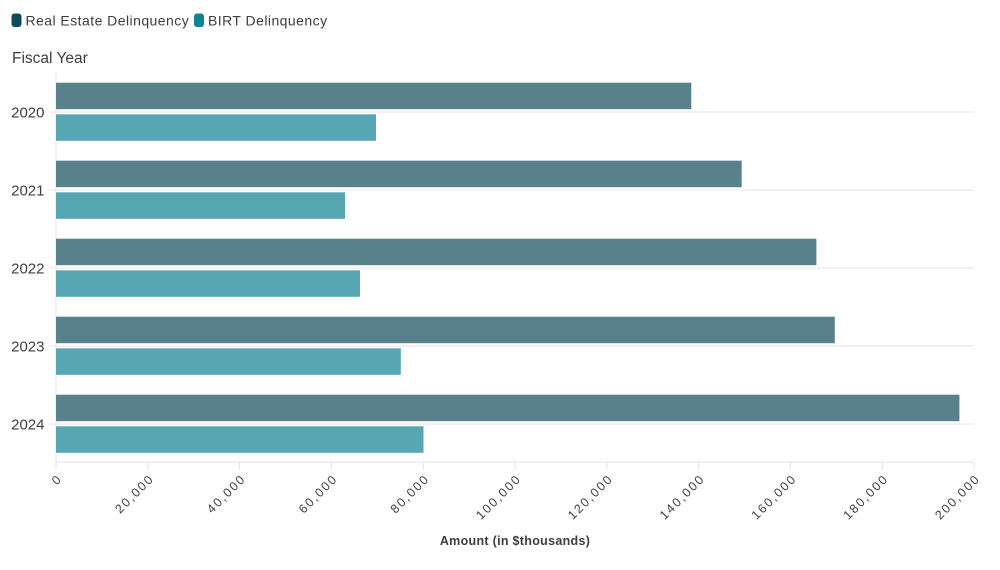 This screenshot has width=1000, height=570. Describe the element at coordinates (682, 497) in the screenshot. I see `svg-text: 140,000` at that location.